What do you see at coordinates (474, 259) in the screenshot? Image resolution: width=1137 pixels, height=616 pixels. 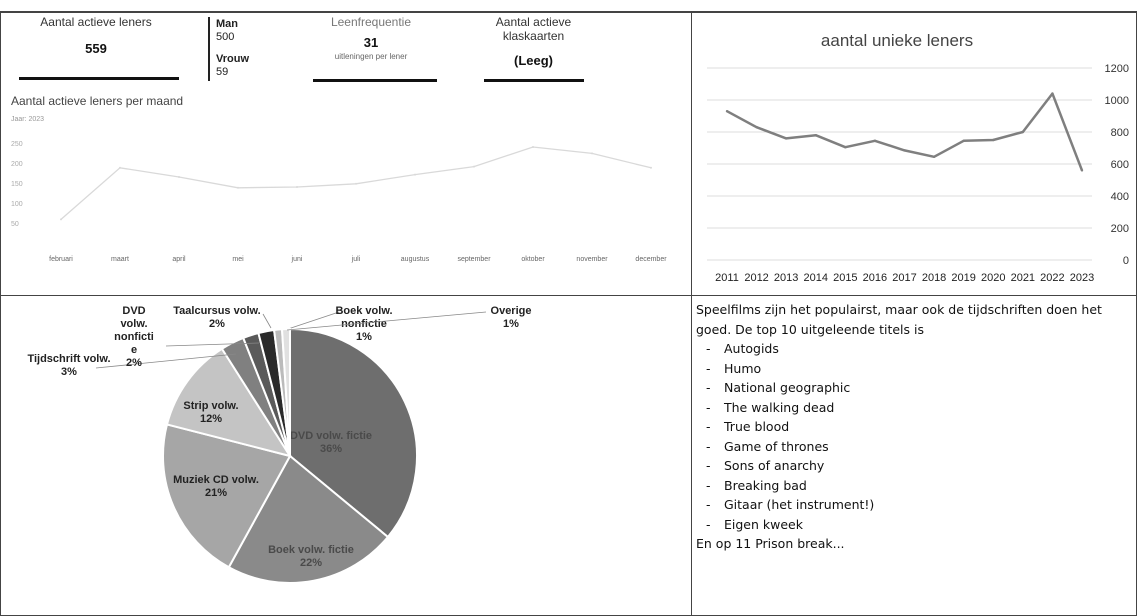 I see `monthly-xtick-label: september` at bounding box center [474, 259].